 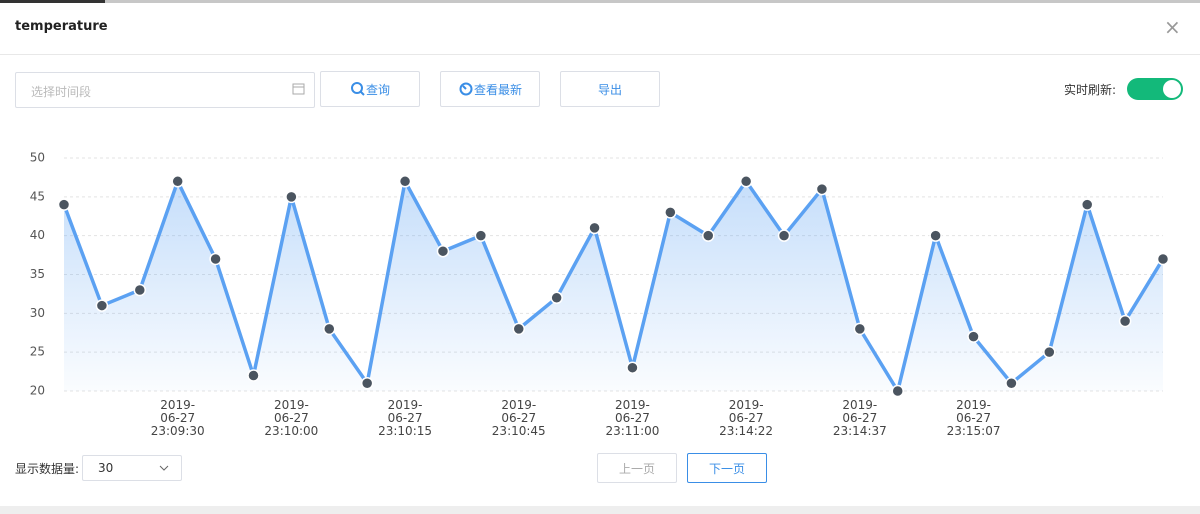 I want to click on latest-button: 查看最新, so click(x=490, y=89).